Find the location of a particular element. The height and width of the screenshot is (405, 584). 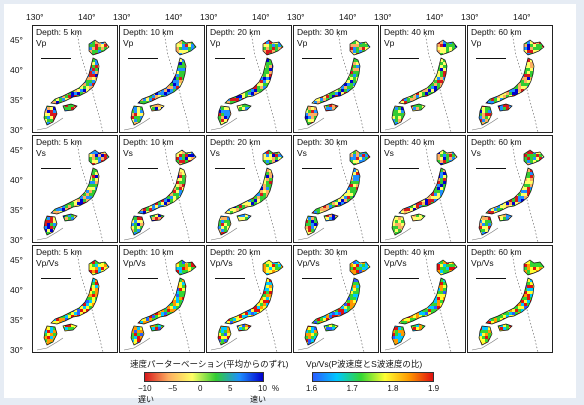

slow-label: 遅い is located at coordinates (146, 399).